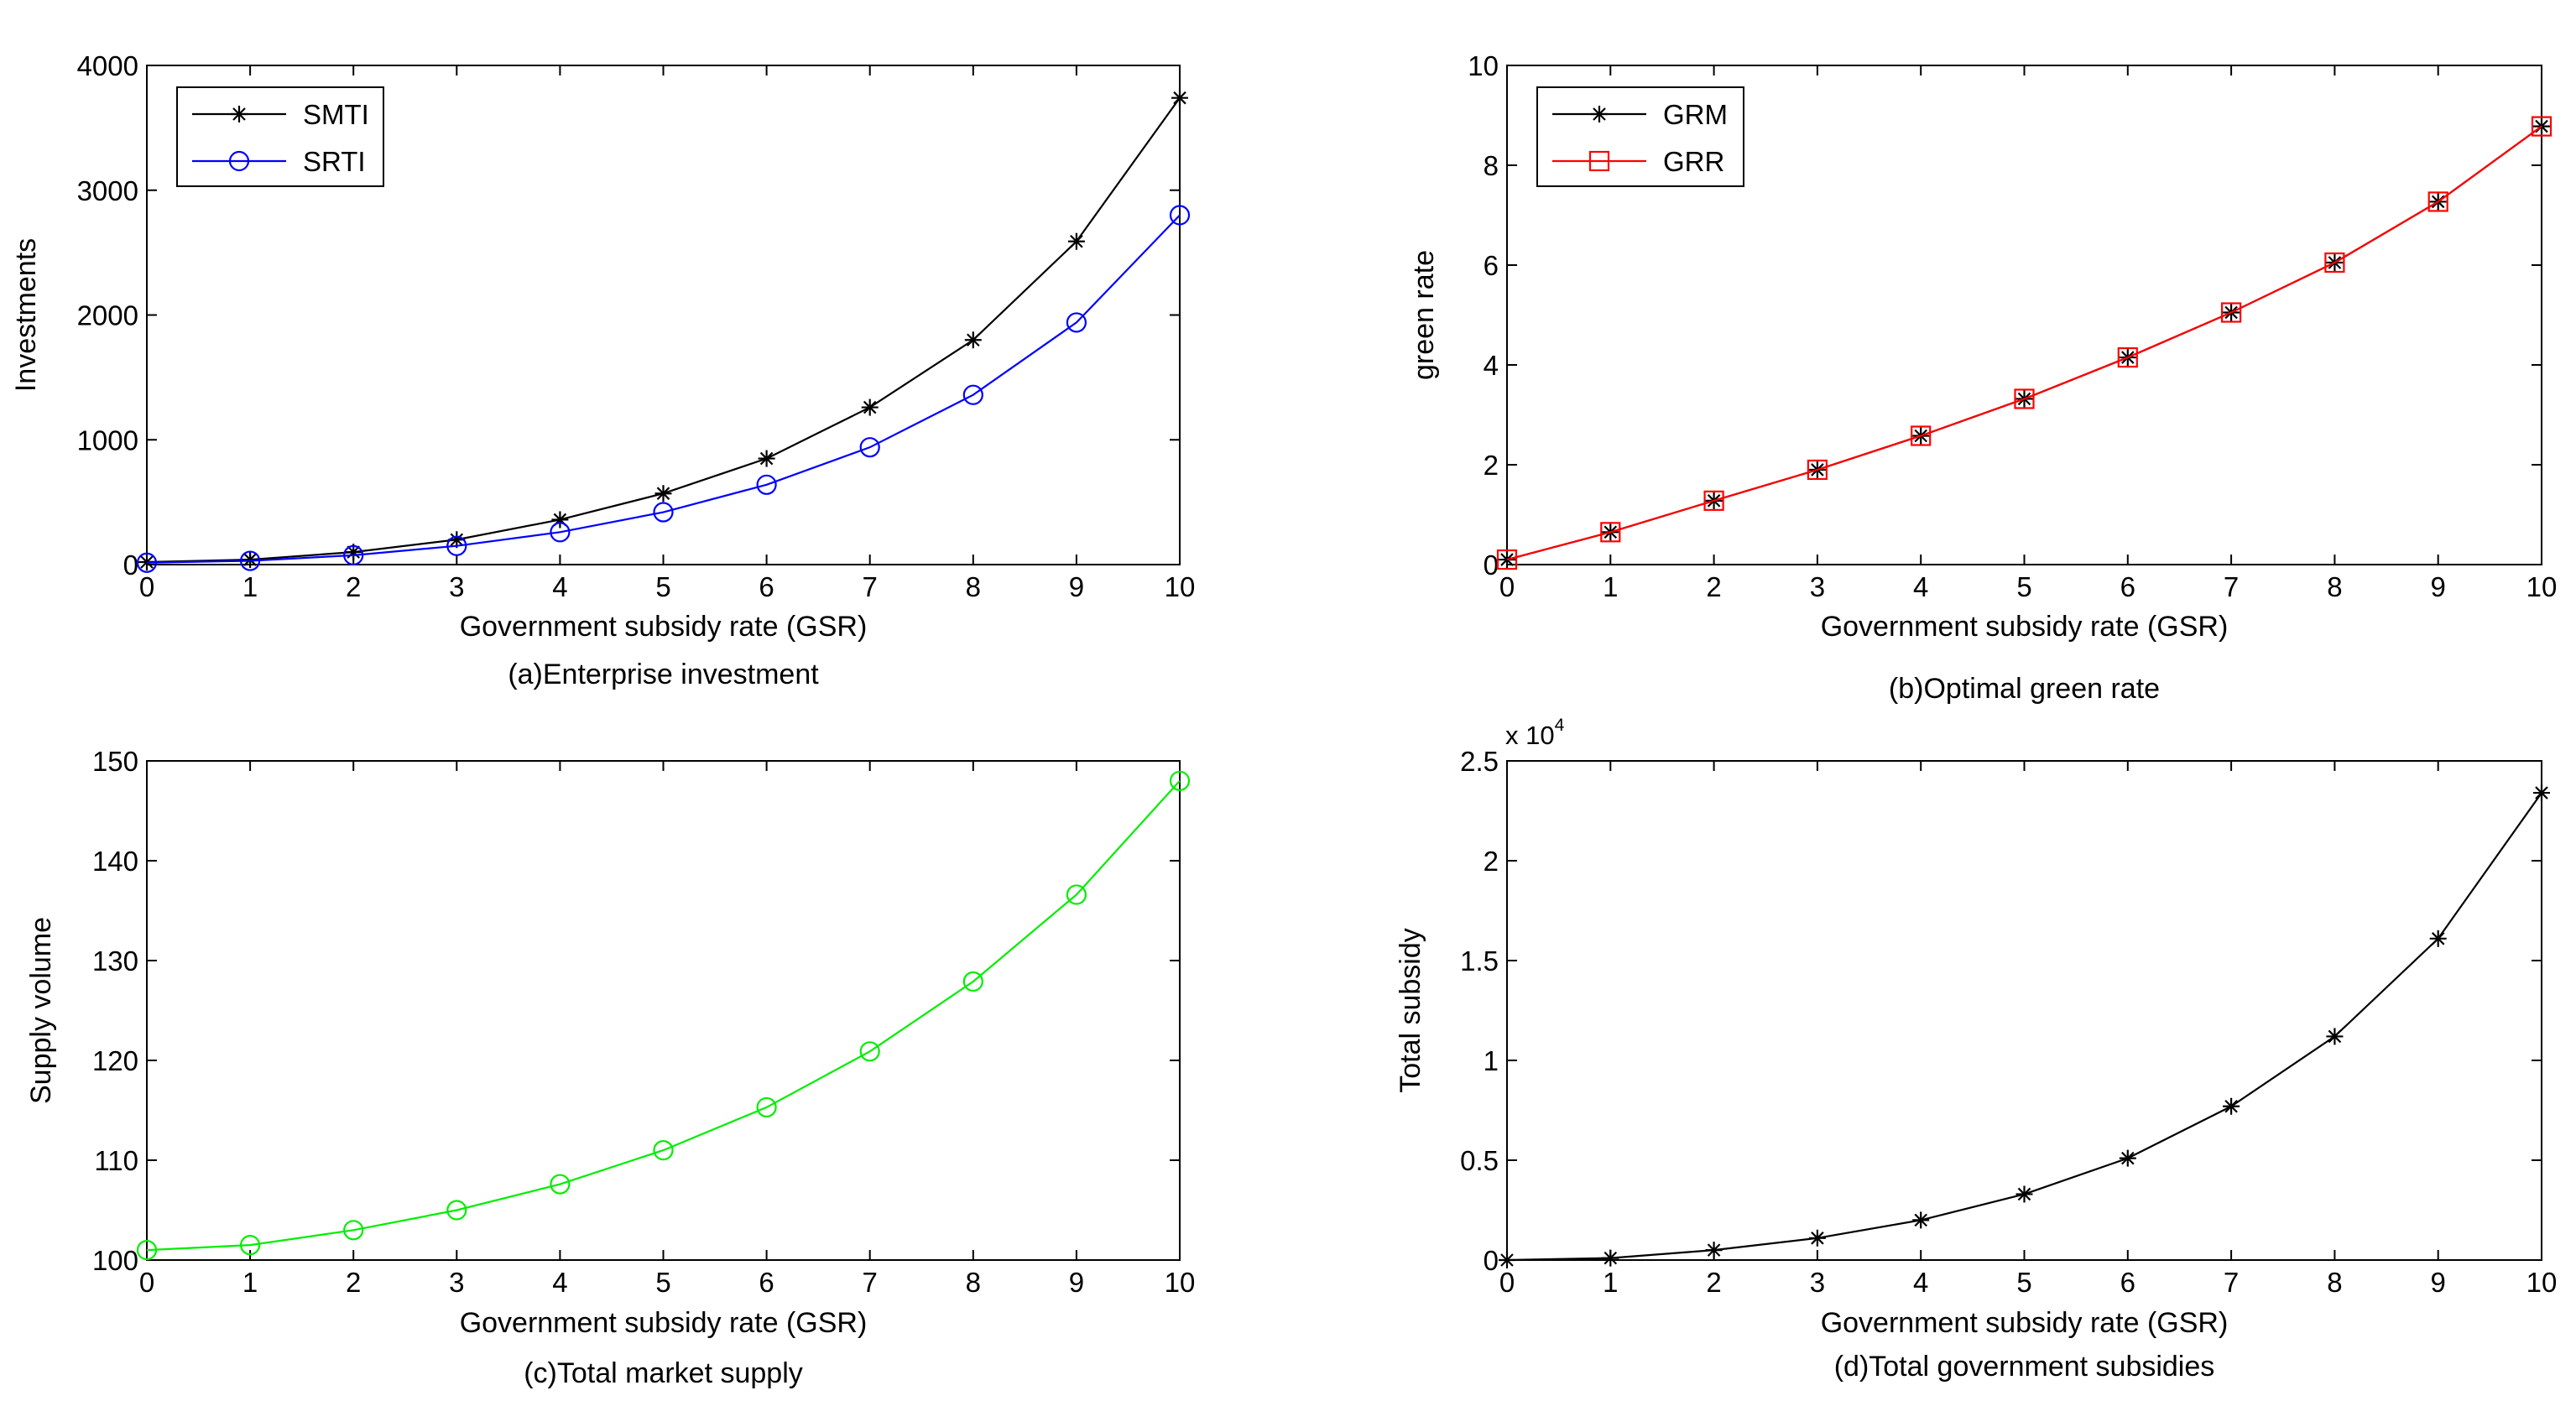  What do you see at coordinates (2024, 1026) in the screenshot?
I see `series-total-subsidy` at bounding box center [2024, 1026].